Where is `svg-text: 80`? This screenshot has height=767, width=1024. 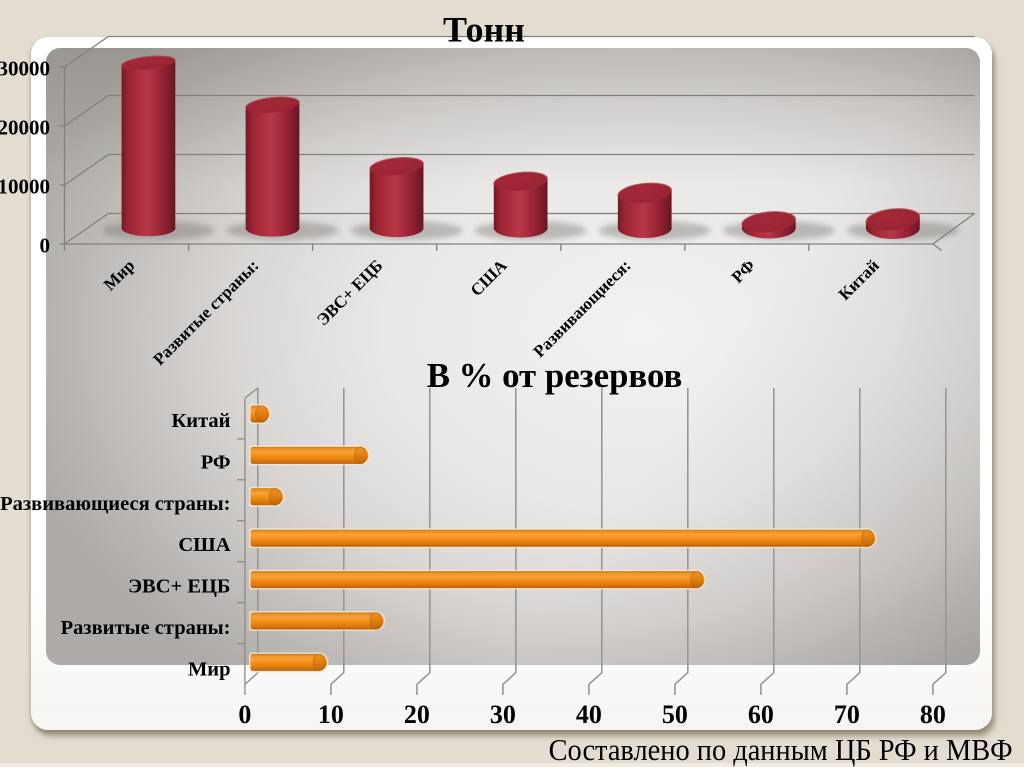
svg-text: 80 is located at coordinates (933, 714).